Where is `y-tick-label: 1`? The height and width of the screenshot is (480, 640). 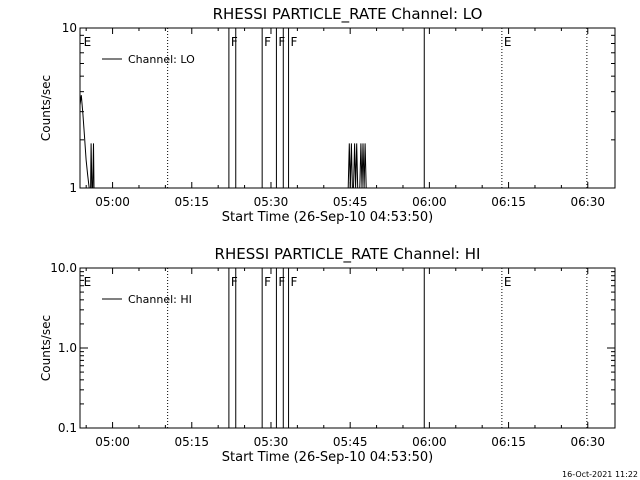
y-tick-label: 1 is located at coordinates (73, 188).